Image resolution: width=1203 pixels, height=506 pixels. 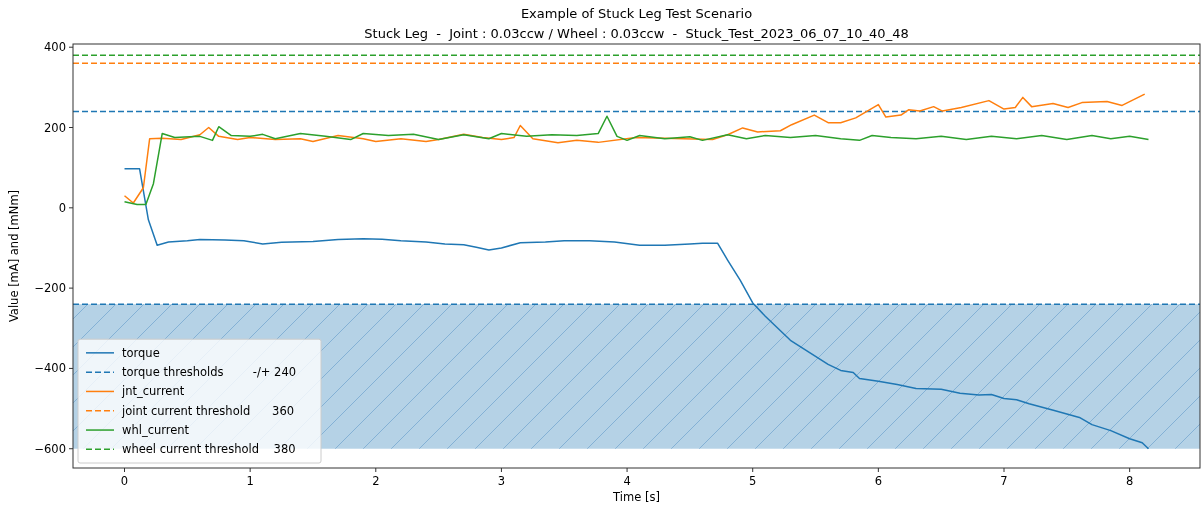 What do you see at coordinates (878, 481) in the screenshot?
I see `x-tick-label: 6` at bounding box center [878, 481].